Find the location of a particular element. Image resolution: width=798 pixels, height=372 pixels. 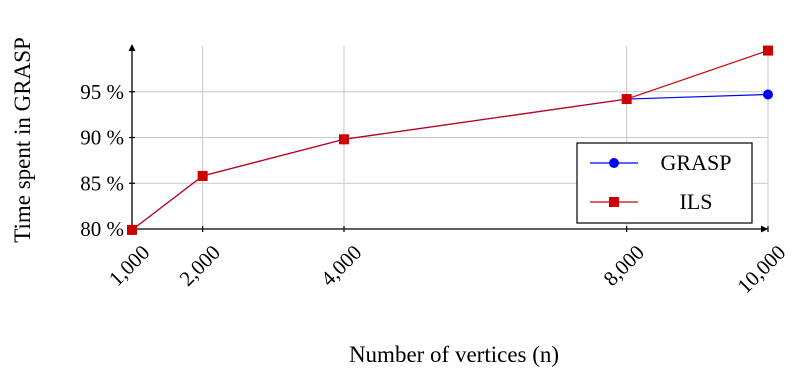

x-tick-label: 2,000 is located at coordinates (200, 265).